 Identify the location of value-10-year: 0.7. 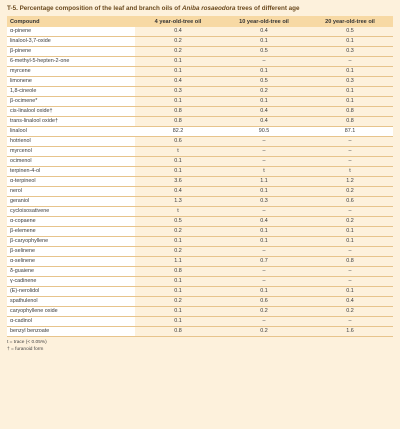
(264, 261).